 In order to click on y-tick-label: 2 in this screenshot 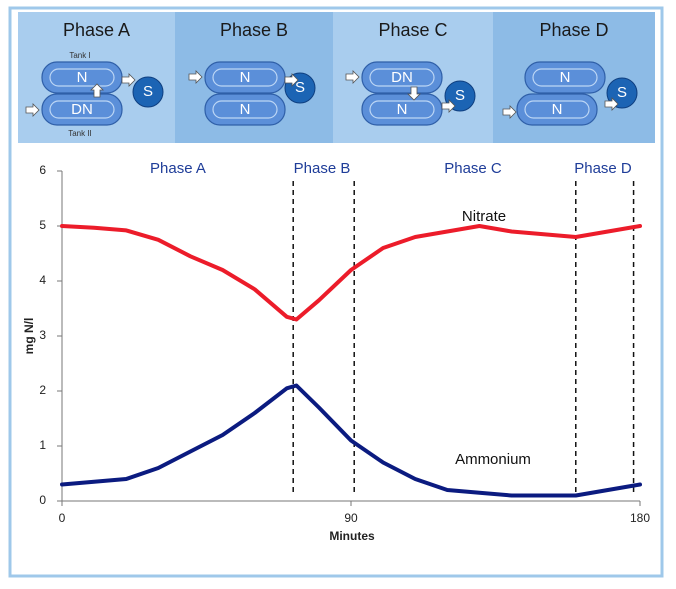, I will do `click(42, 390)`.